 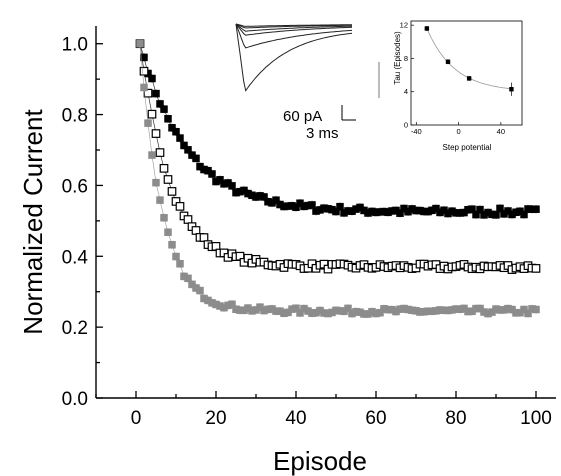 What do you see at coordinates (375, 418) in the screenshot?
I see `x-tick-label: 60` at bounding box center [375, 418].